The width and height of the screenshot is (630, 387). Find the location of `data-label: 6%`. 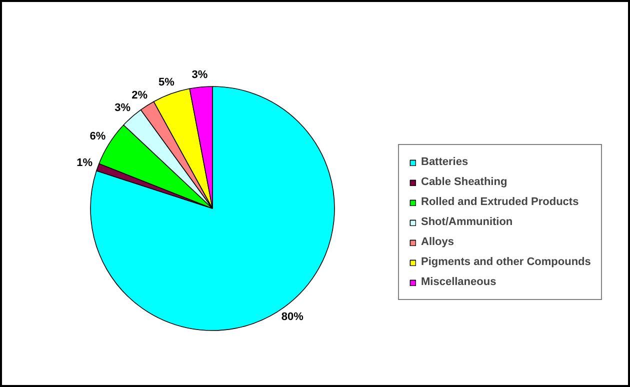

data-label: 6% is located at coordinates (98, 136).